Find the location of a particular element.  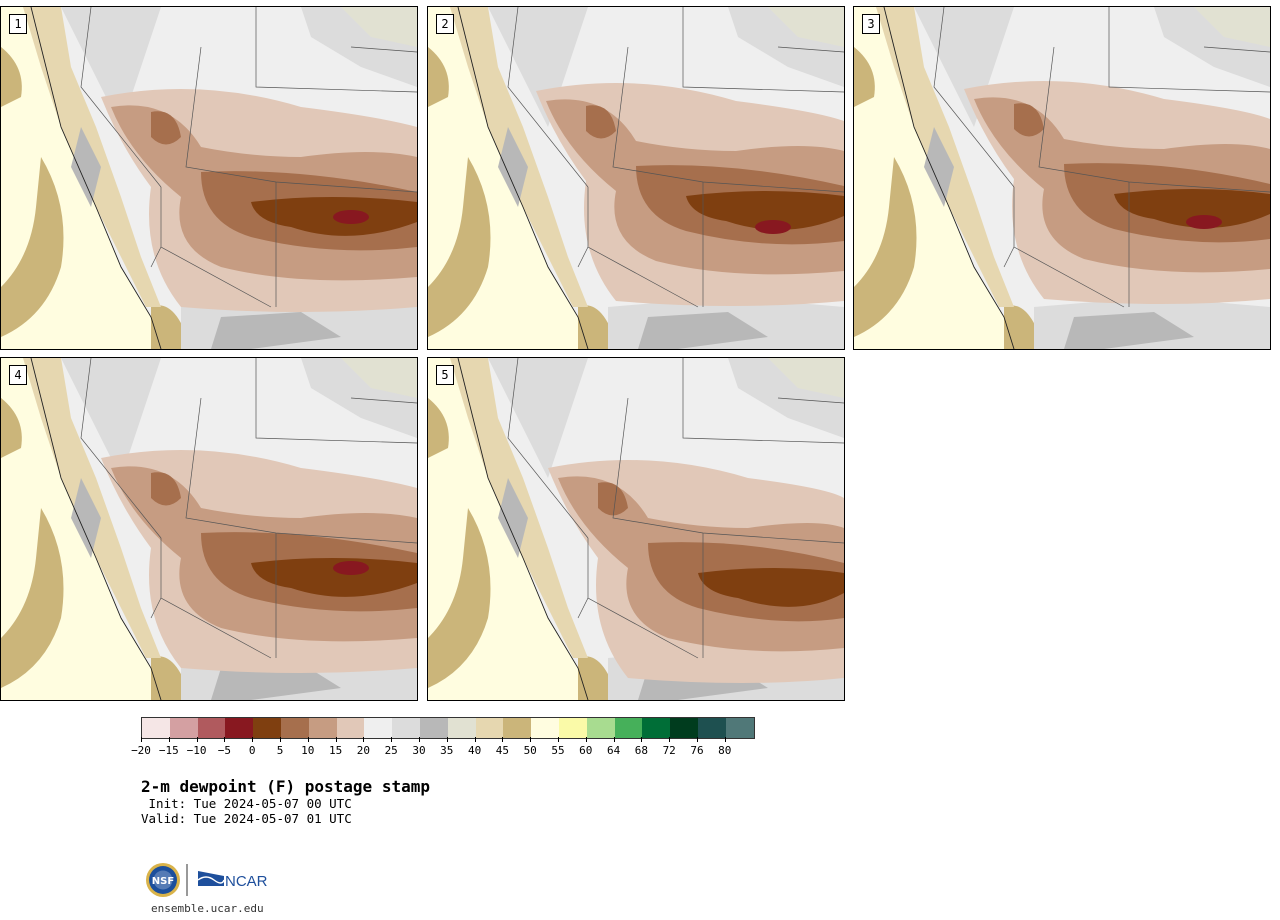

ensemble-member-map-2: 2 is located at coordinates (636, 178).